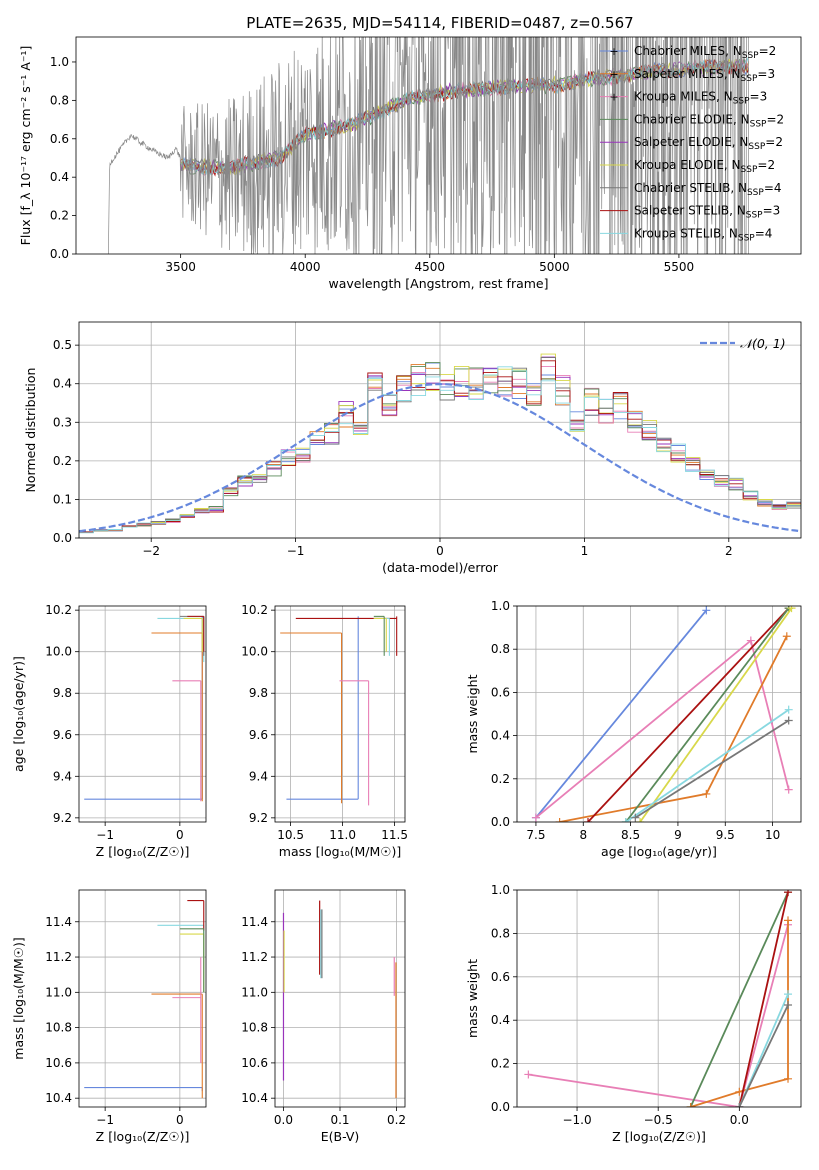  I want to click on plot-area, so click(339, 999).